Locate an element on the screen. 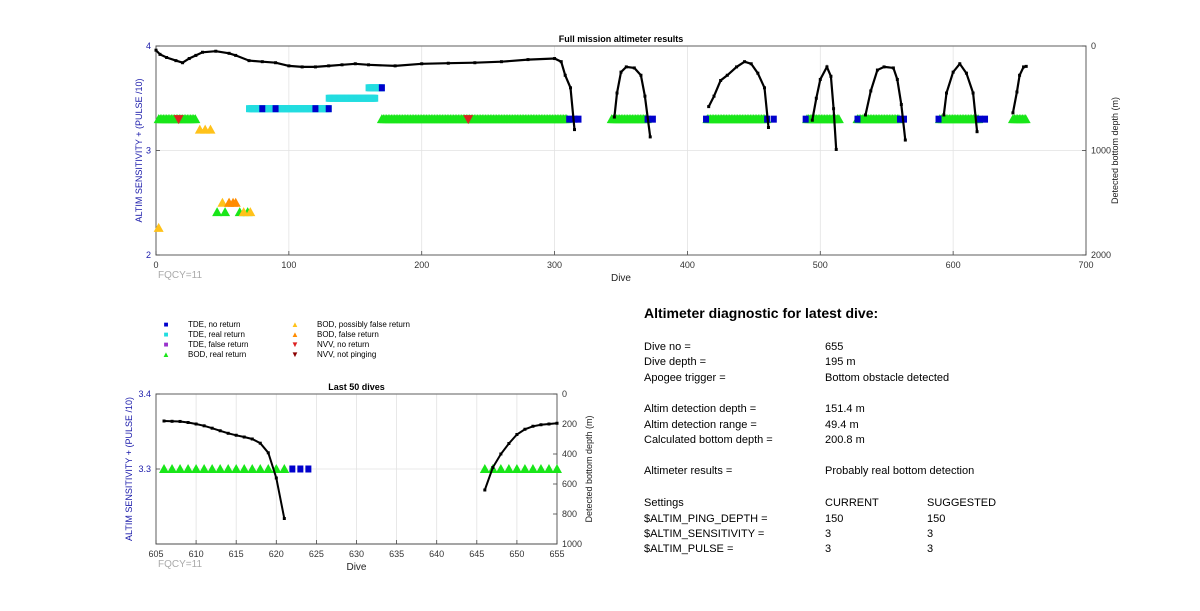 The width and height of the screenshot is (1200, 611). legend-bod-real-return: ▲ BOD, real return is located at coordinates (203, 354).